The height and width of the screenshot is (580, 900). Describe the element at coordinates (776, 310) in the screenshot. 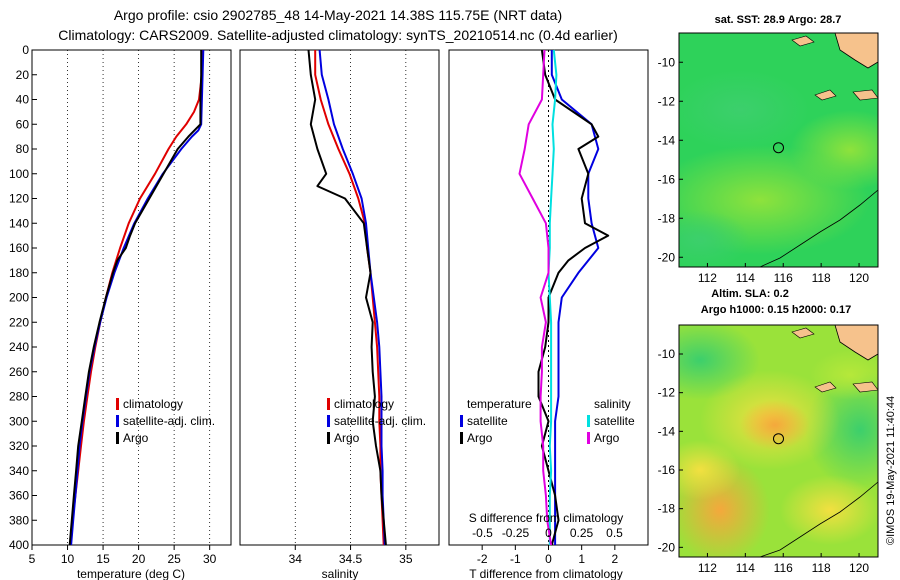

I see `sla-map-title-line2: Argo h1000: 0.15 h2000: 0.17` at that location.